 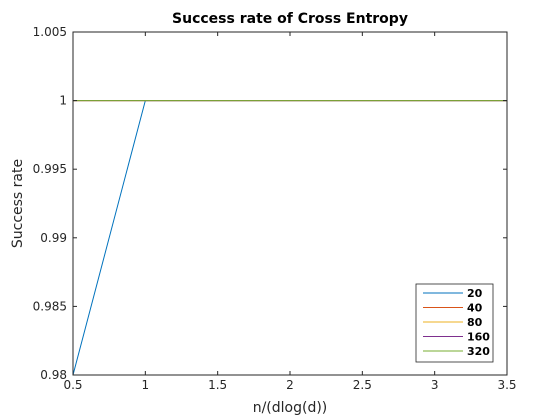 What do you see at coordinates (478, 337) in the screenshot?
I see `legend-label-160: 160` at bounding box center [478, 337].